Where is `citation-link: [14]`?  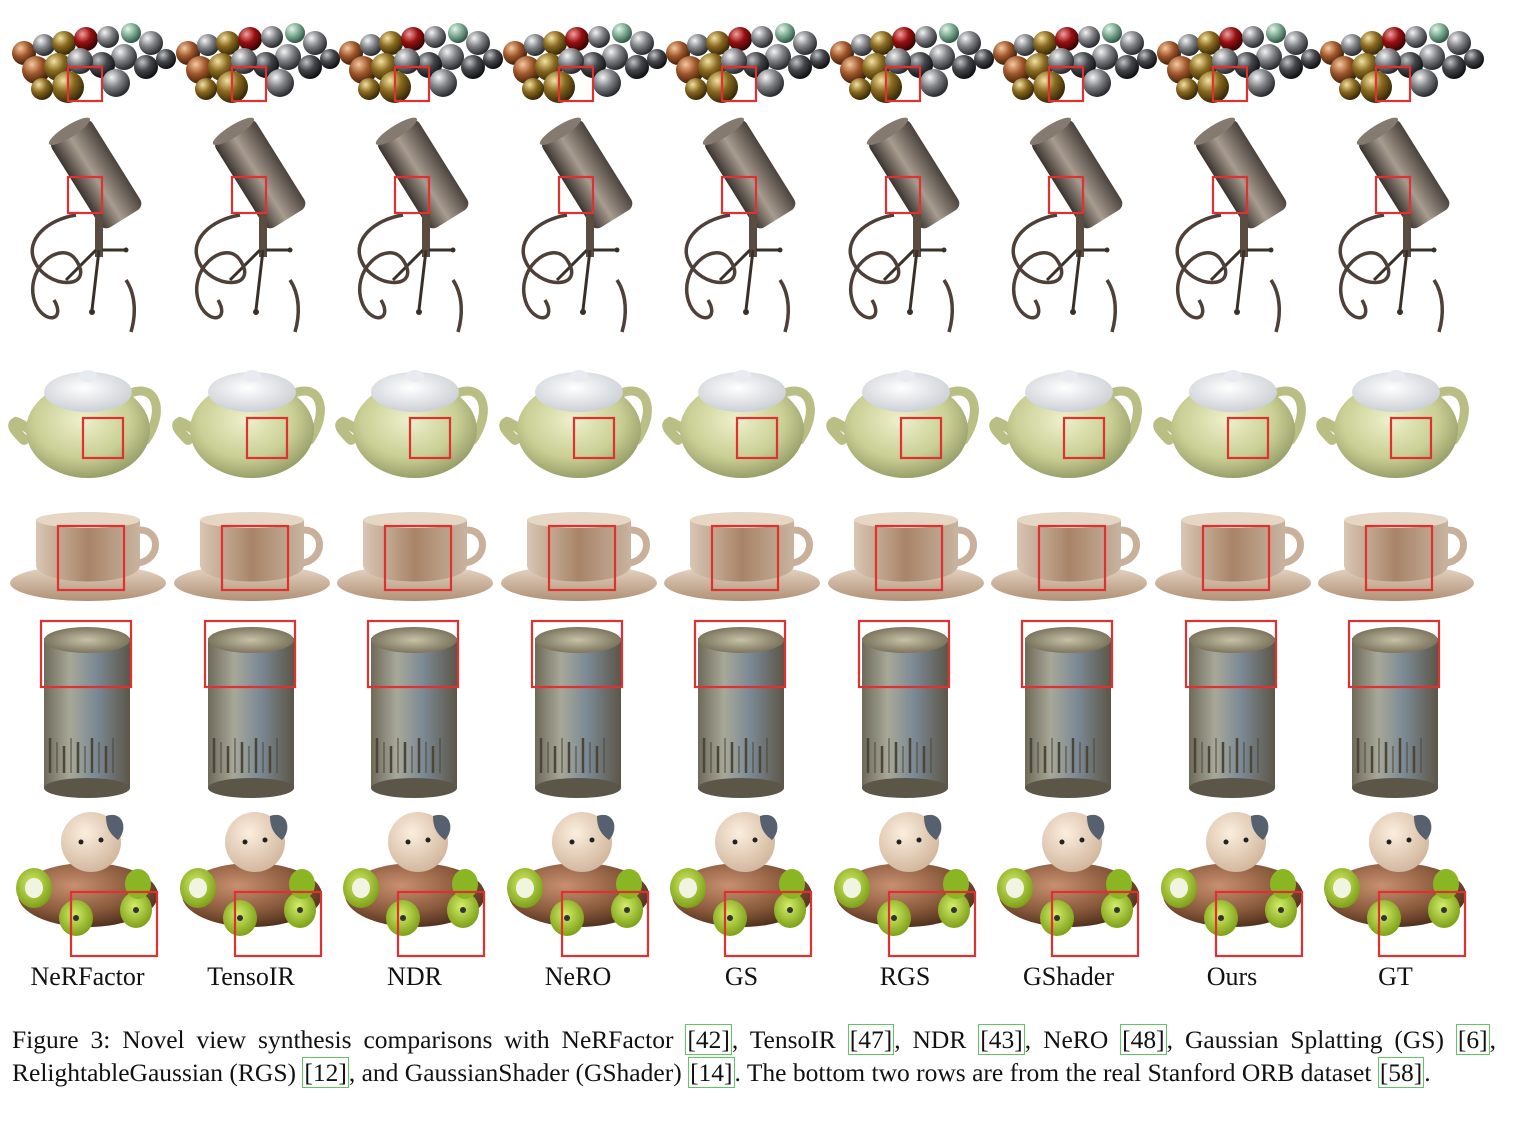 citation-link: [14] is located at coordinates (711, 1072).